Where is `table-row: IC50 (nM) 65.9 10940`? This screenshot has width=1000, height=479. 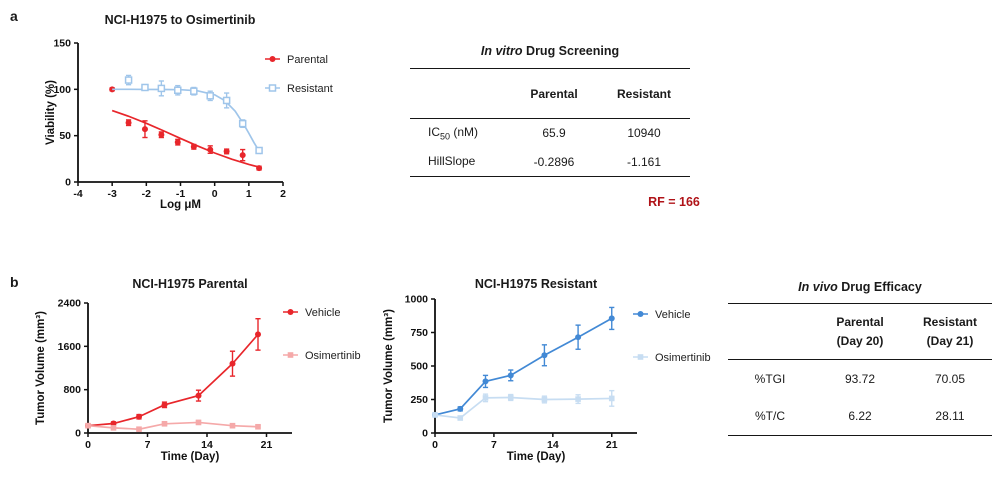 table-row: IC50 (nM) 65.9 10940 is located at coordinates (550, 133).